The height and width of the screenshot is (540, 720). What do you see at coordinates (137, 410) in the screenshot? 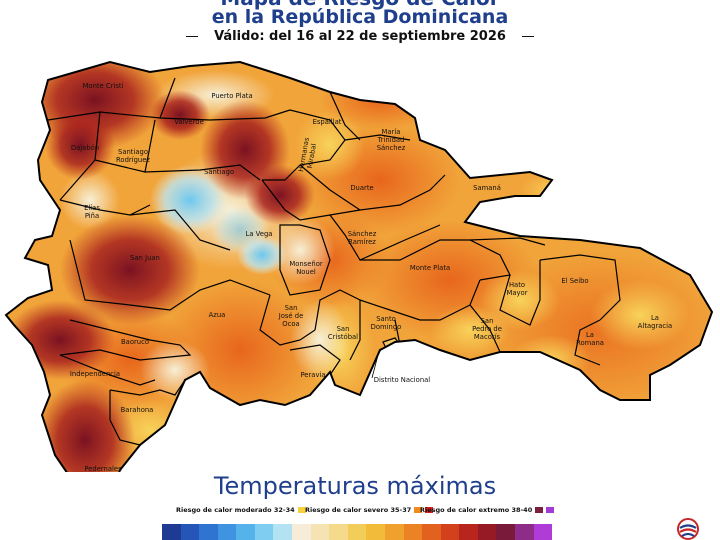
I see `province-label-barahona: Barahona` at bounding box center [137, 410].